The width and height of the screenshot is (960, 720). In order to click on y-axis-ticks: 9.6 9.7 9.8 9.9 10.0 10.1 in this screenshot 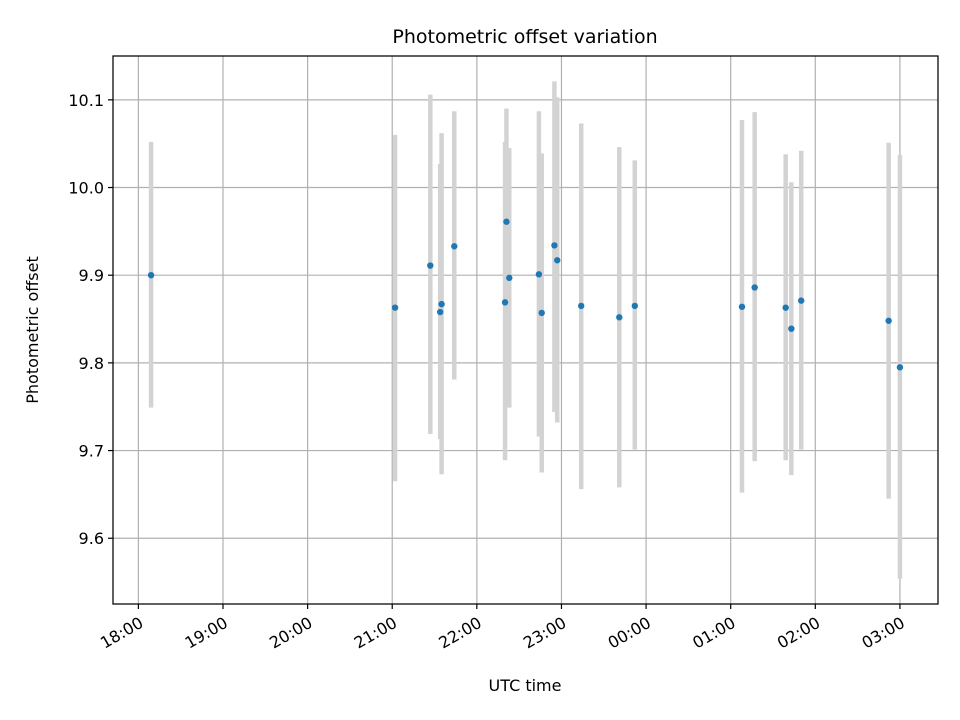, I will do `click(90, 319)`.